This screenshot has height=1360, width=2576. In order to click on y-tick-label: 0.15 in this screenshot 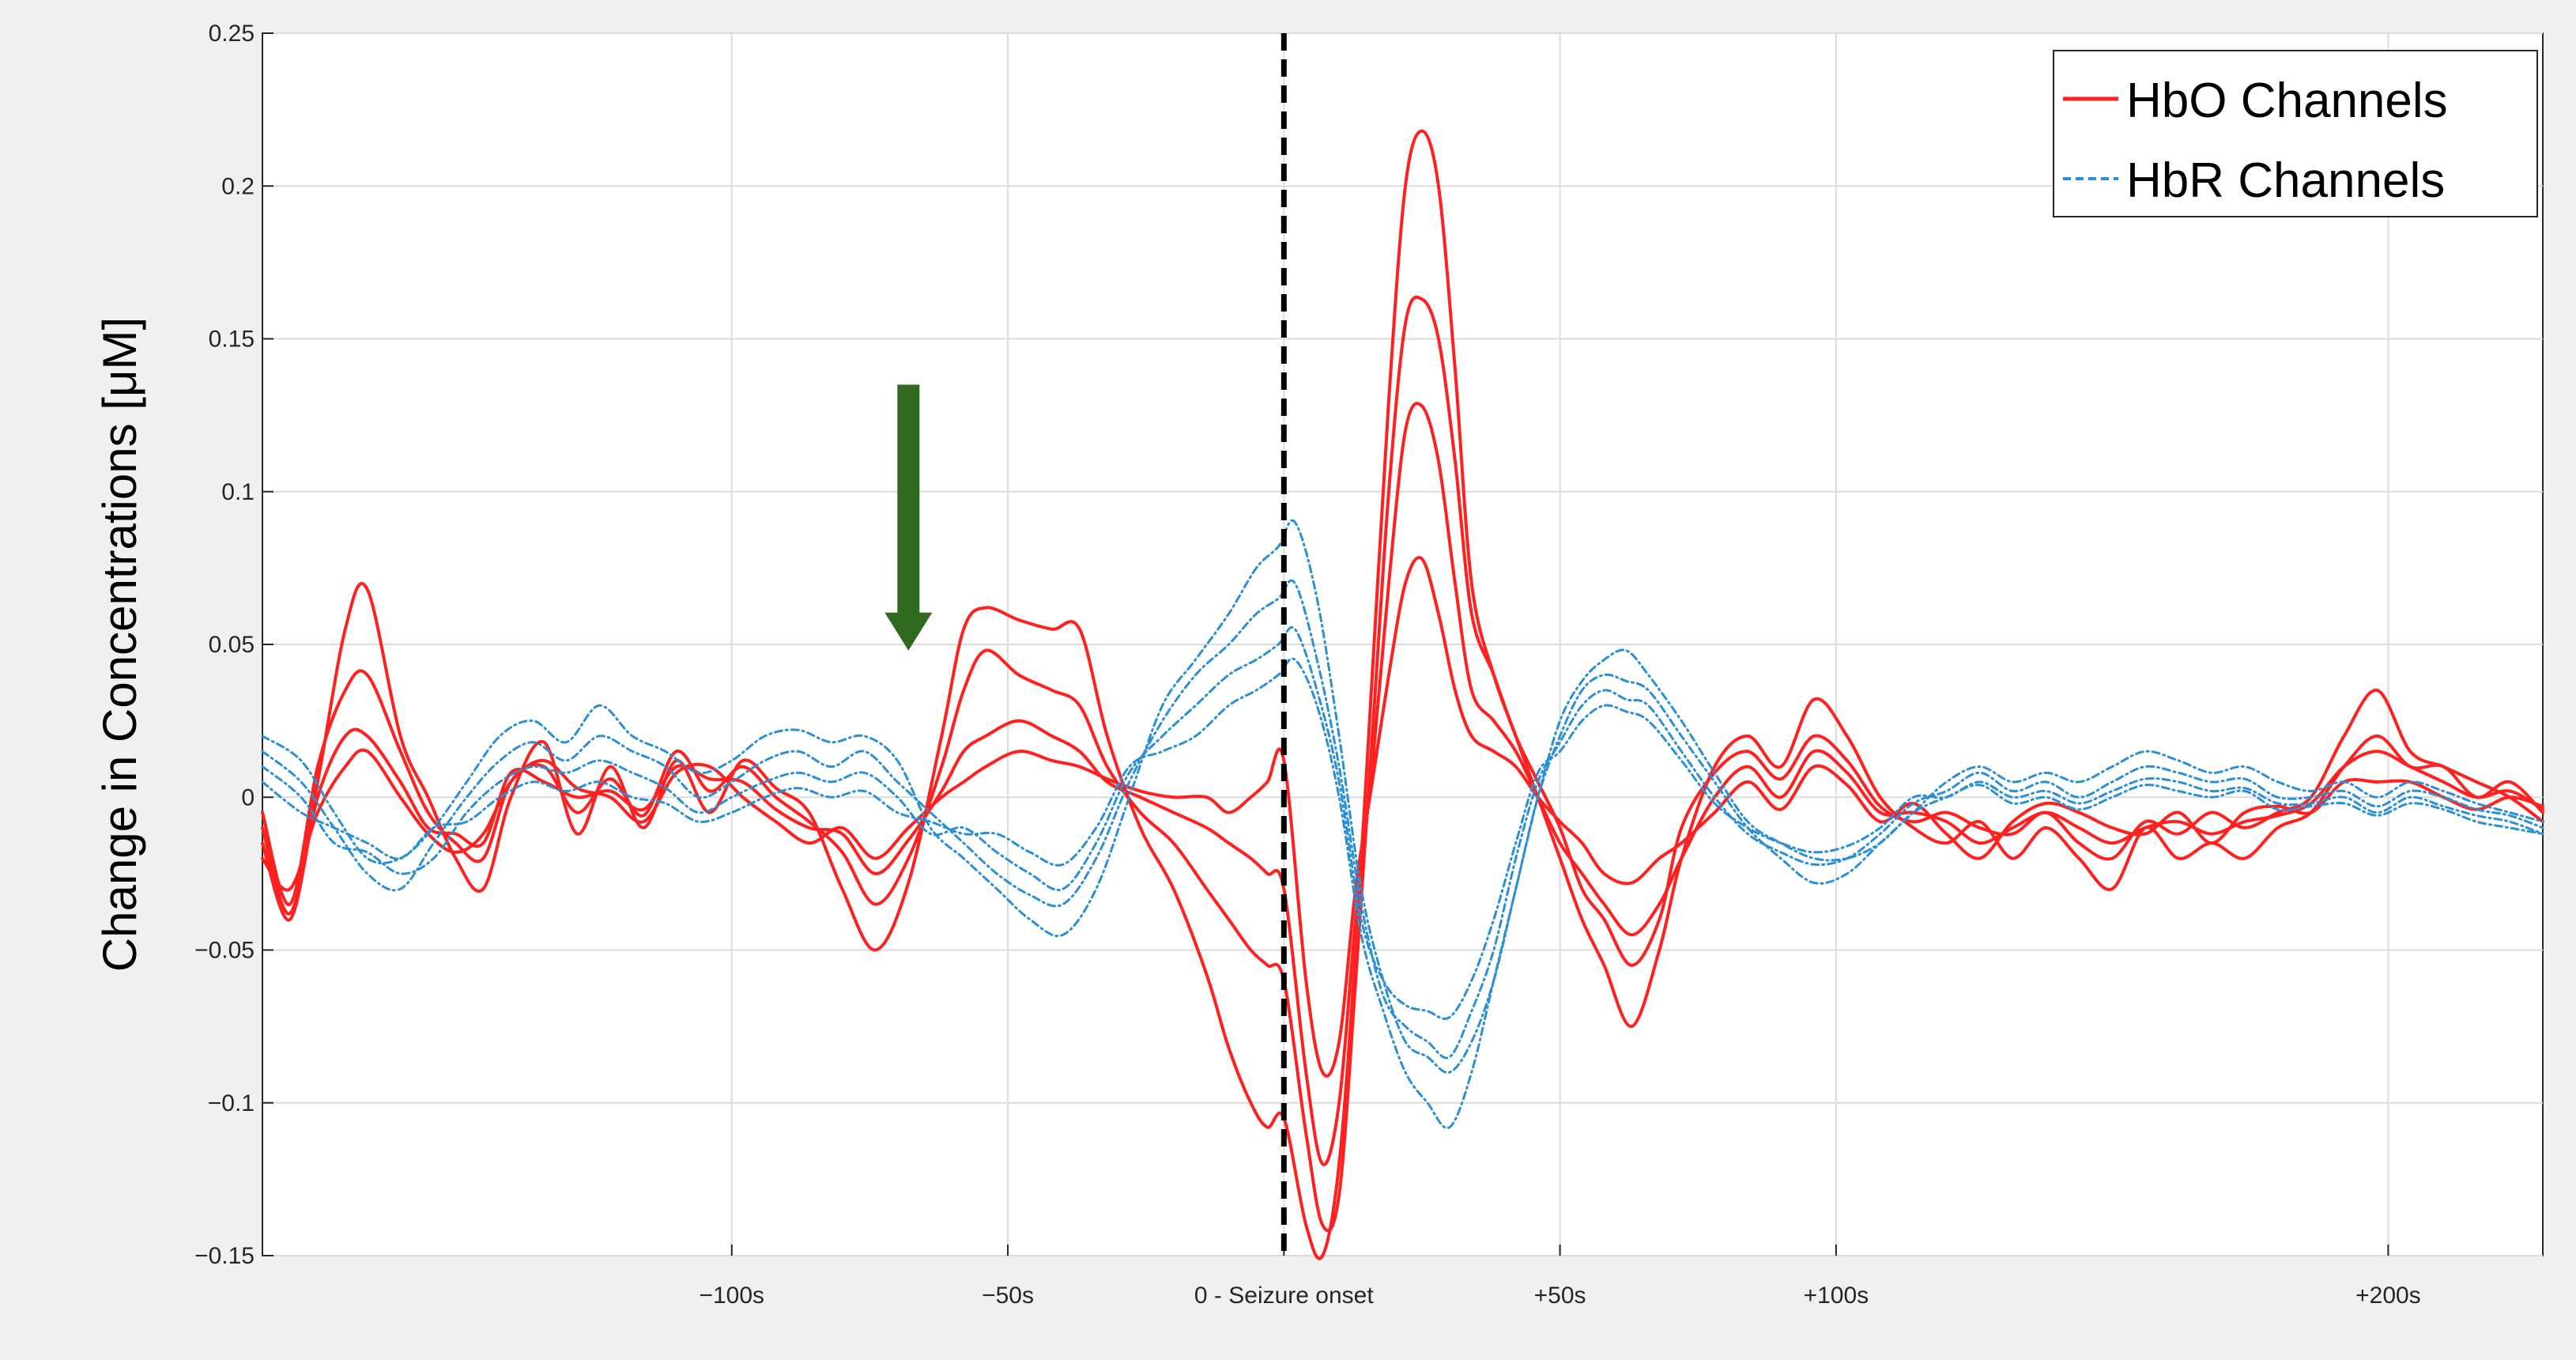, I will do `click(232, 340)`.